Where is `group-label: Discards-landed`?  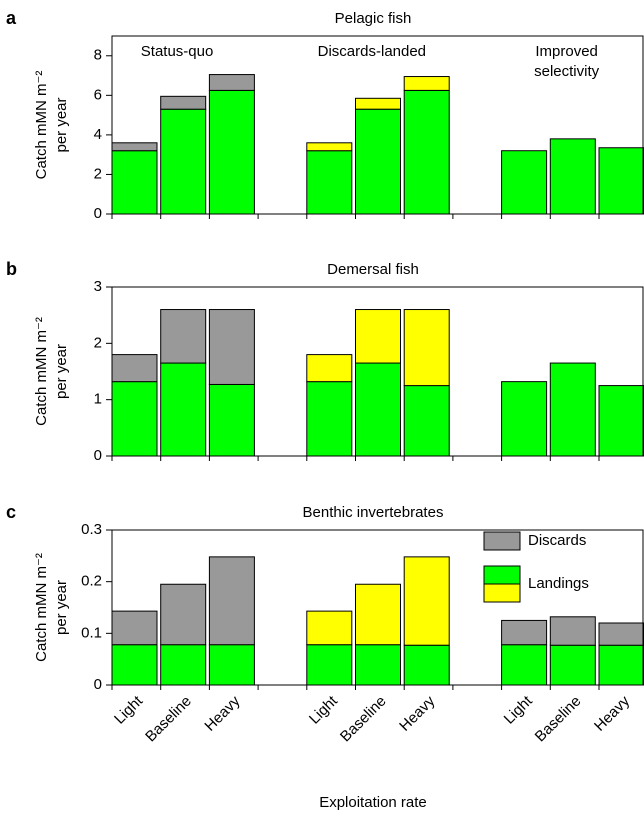 group-label: Discards-landed is located at coordinates (372, 51).